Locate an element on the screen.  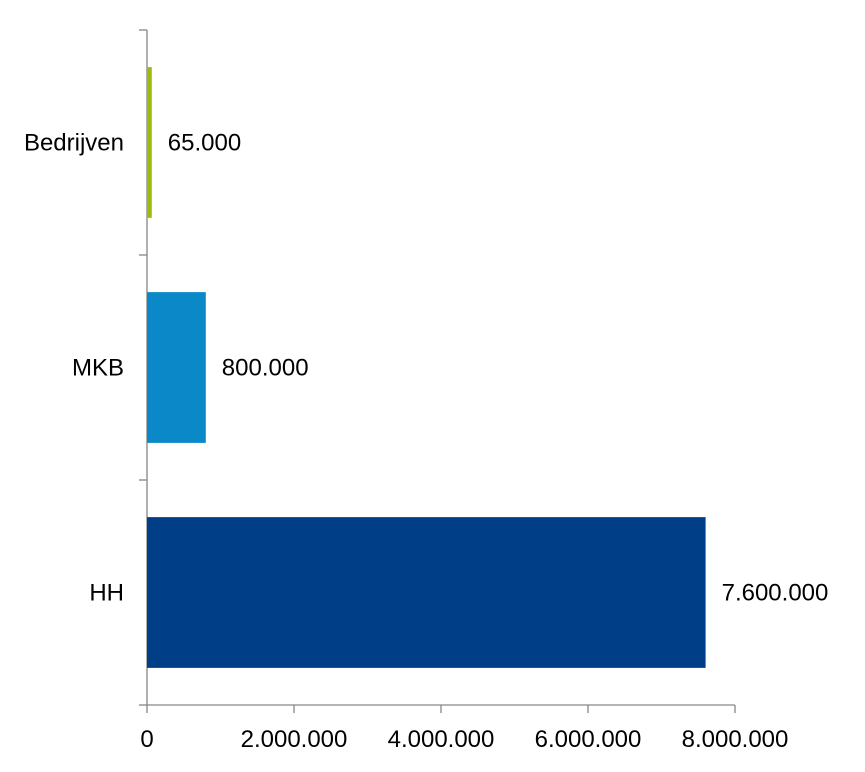
x-tick-label: 6.000.000 is located at coordinates (588, 739).